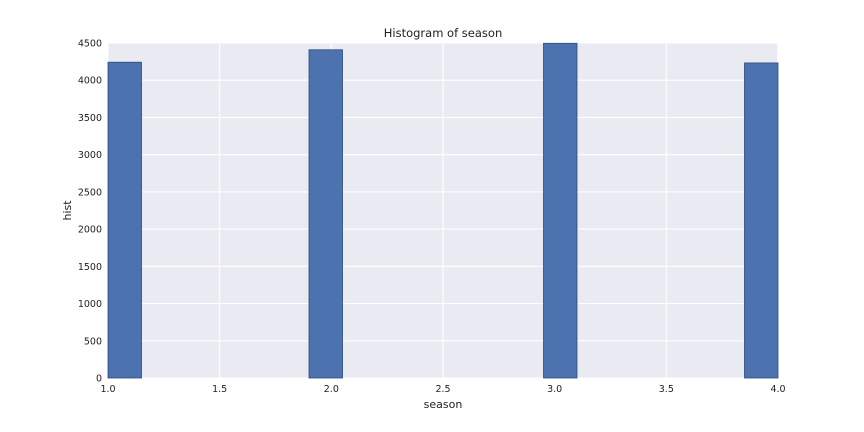  I want to click on chart-title: Histogram of season, so click(443, 33).